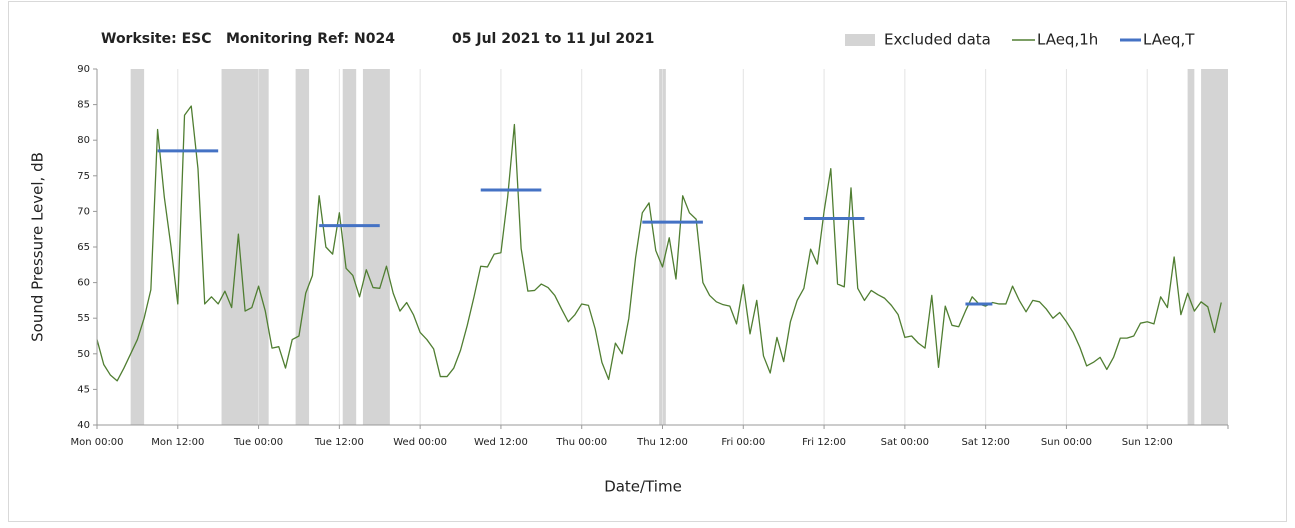 This screenshot has width=1295, height=528. What do you see at coordinates (662, 442) in the screenshot?
I see `x-tick-label: Thu 12:00` at bounding box center [662, 442].